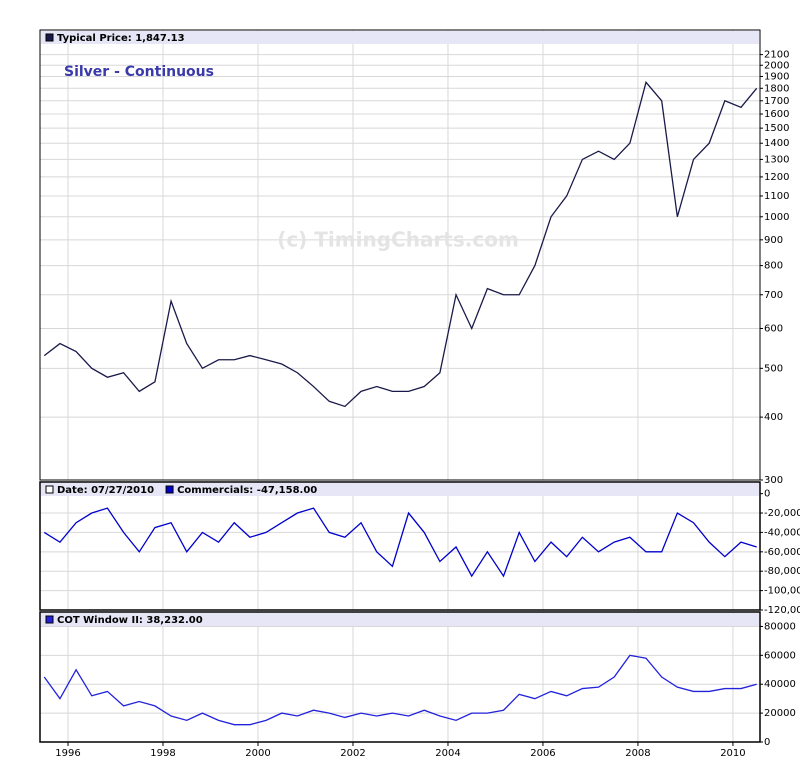  I want to click on y-tick-label: 900, so click(773, 240).